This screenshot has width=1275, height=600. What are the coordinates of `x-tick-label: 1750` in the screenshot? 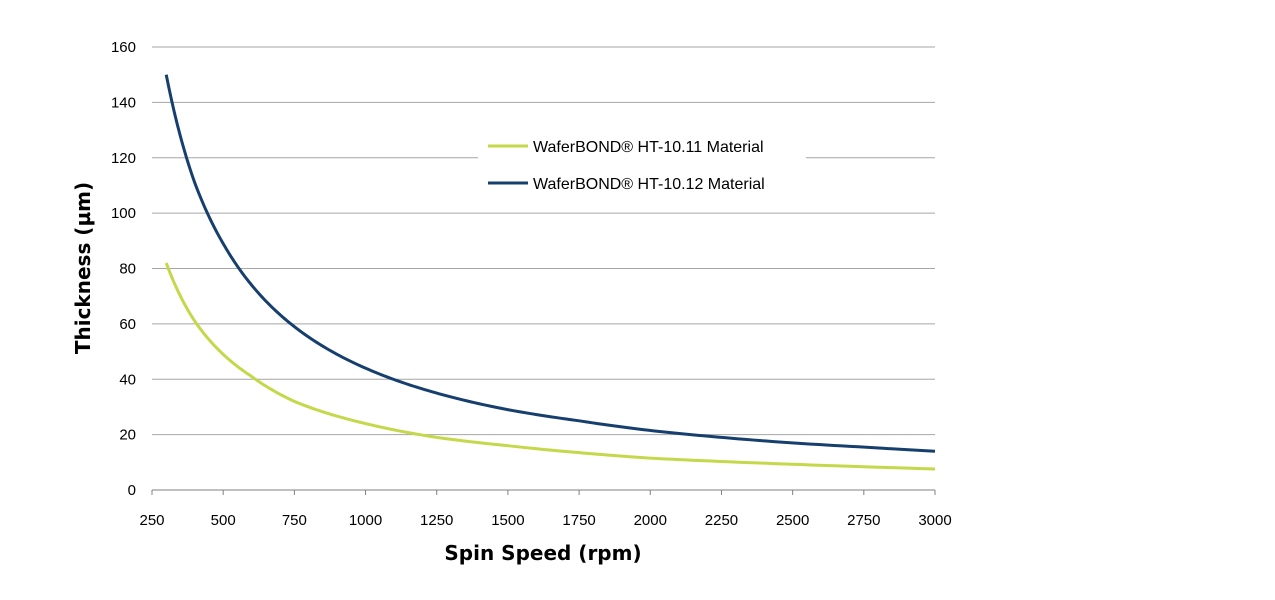 It's located at (578, 520).